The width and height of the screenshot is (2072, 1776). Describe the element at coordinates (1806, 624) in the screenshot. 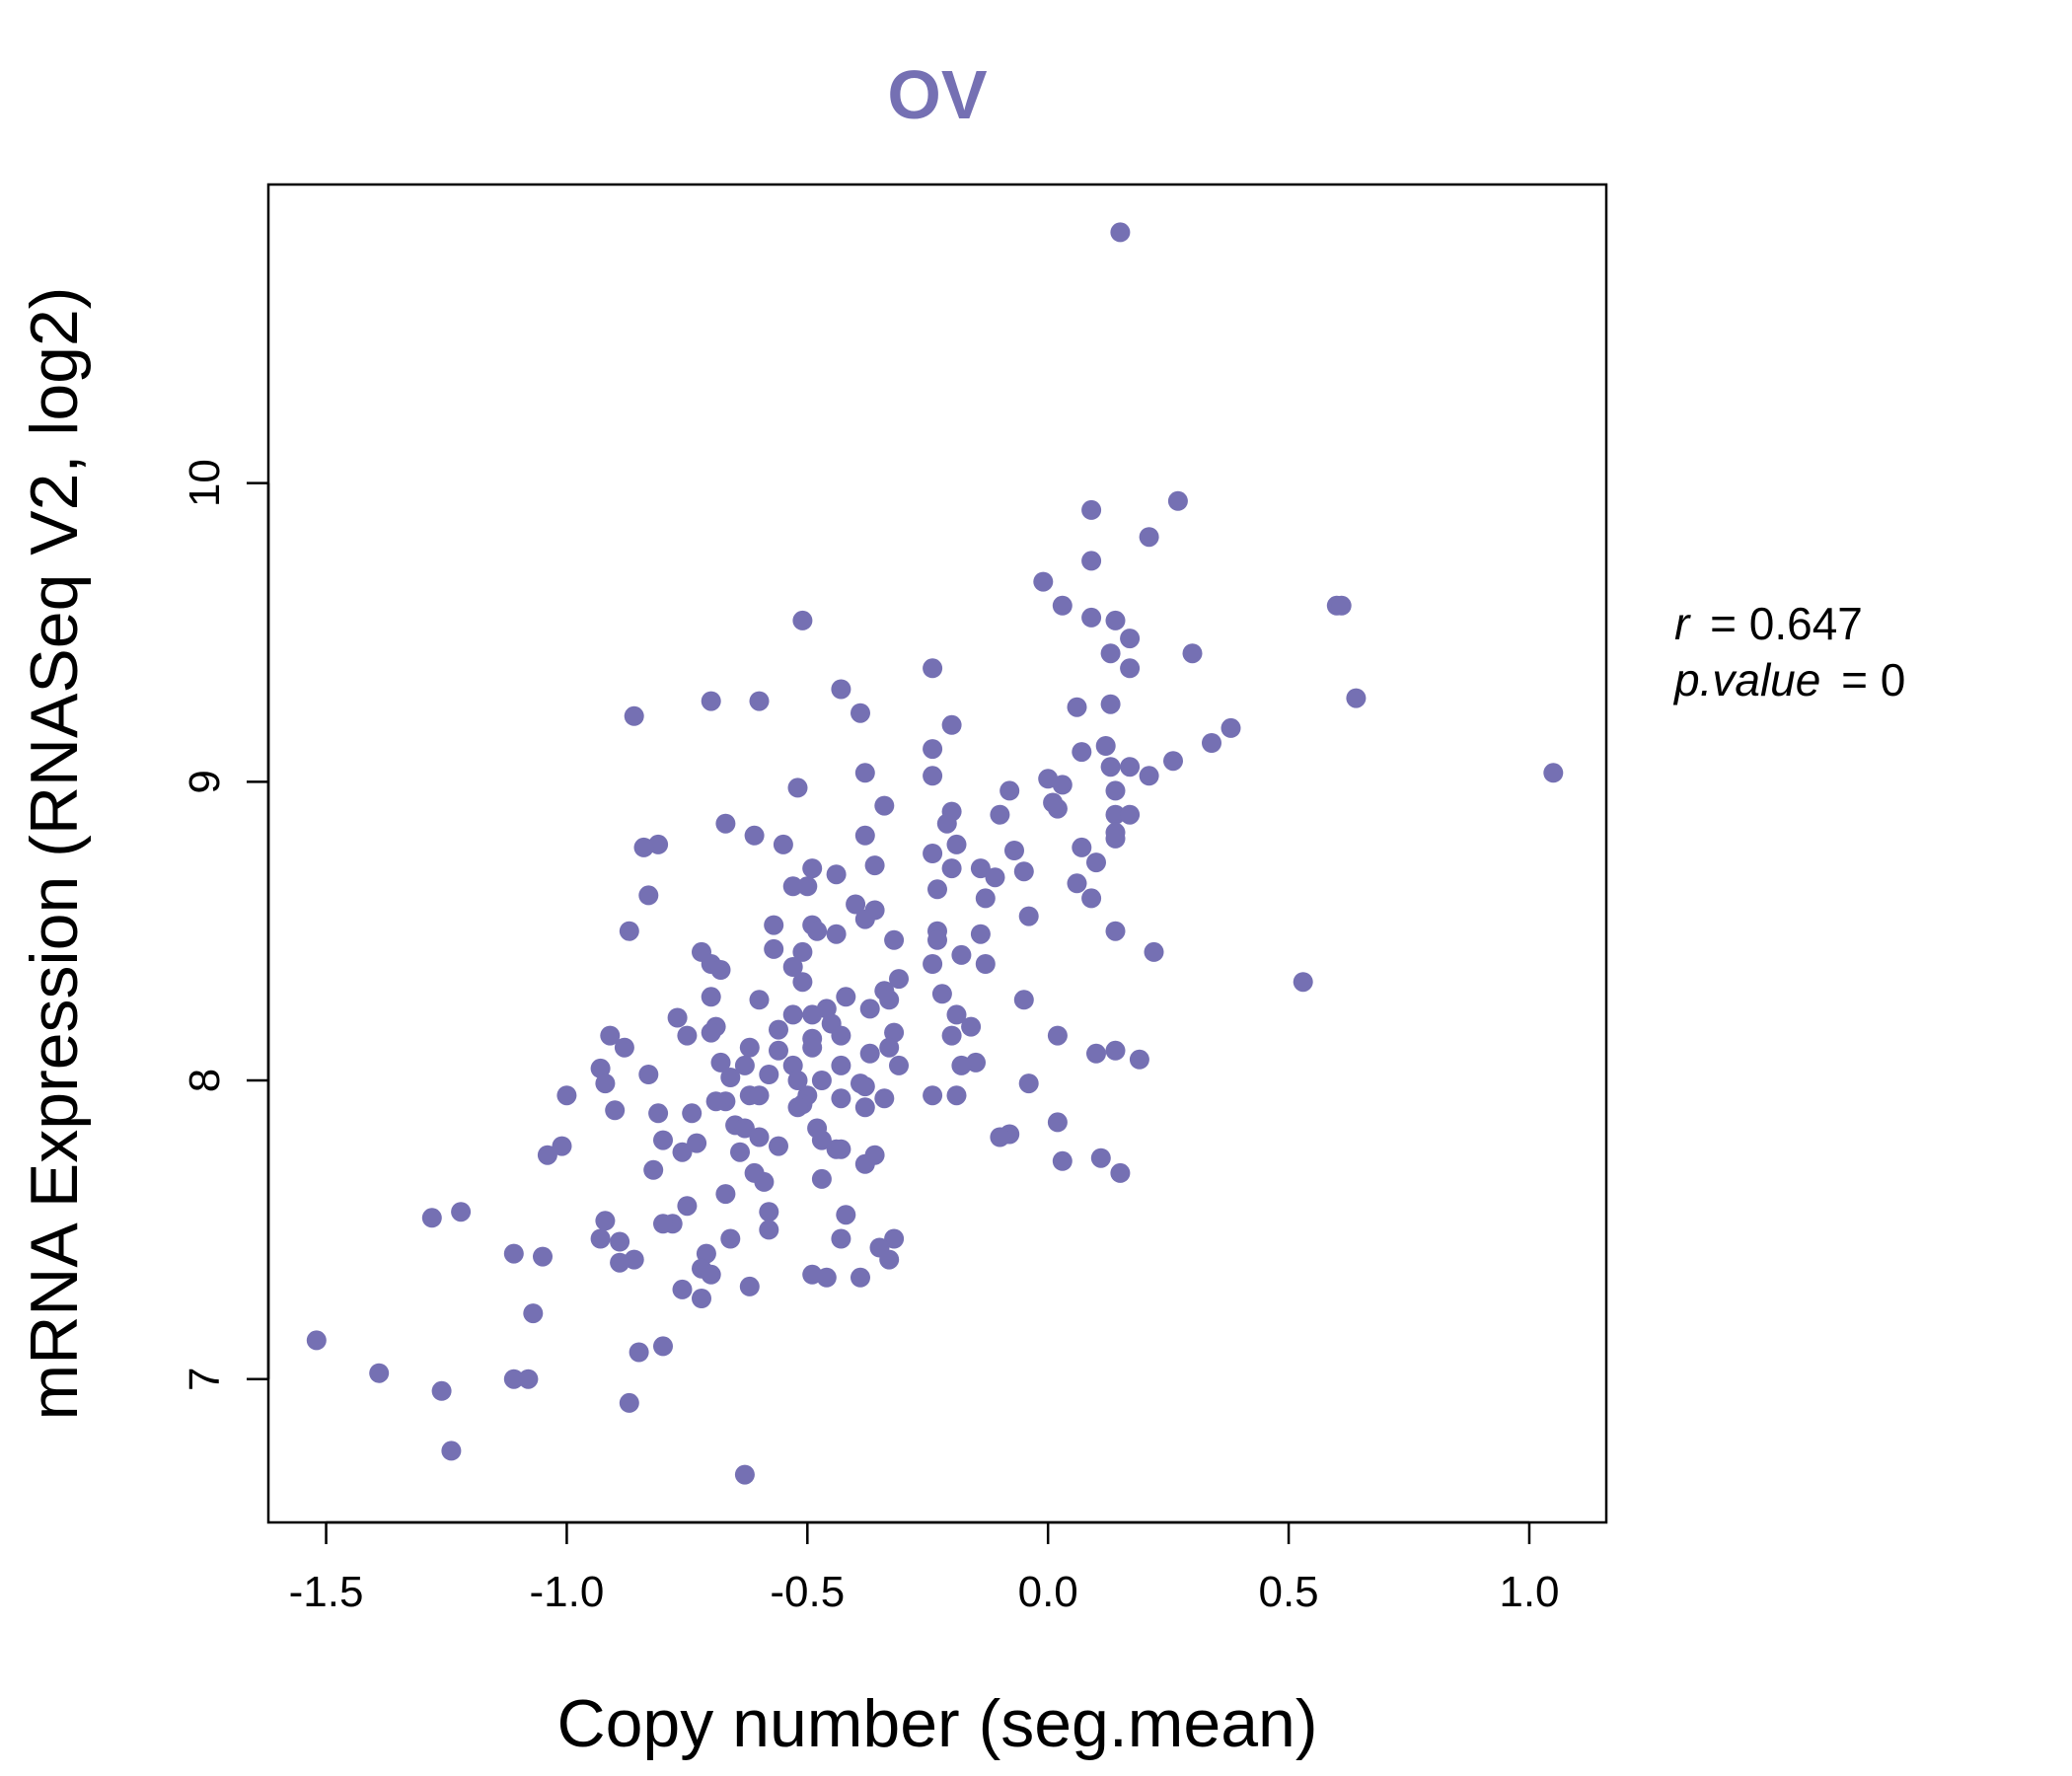

I see `stat-r-value: 0.647` at that location.